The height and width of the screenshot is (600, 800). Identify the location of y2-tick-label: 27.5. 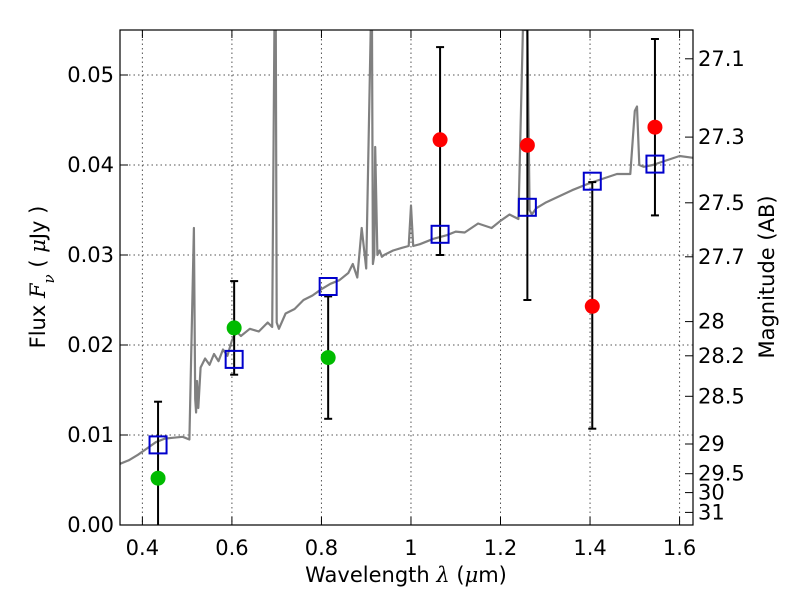
(721, 203).